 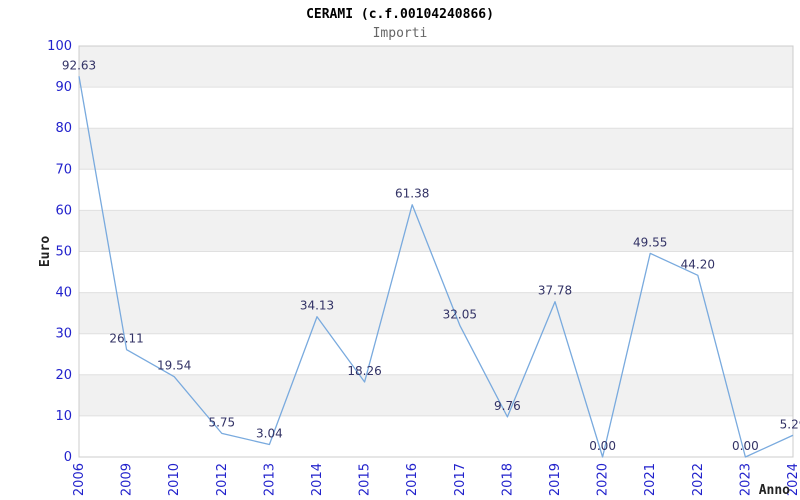 What do you see at coordinates (460, 479) in the screenshot?
I see `x-tick-label: 2017` at bounding box center [460, 479].